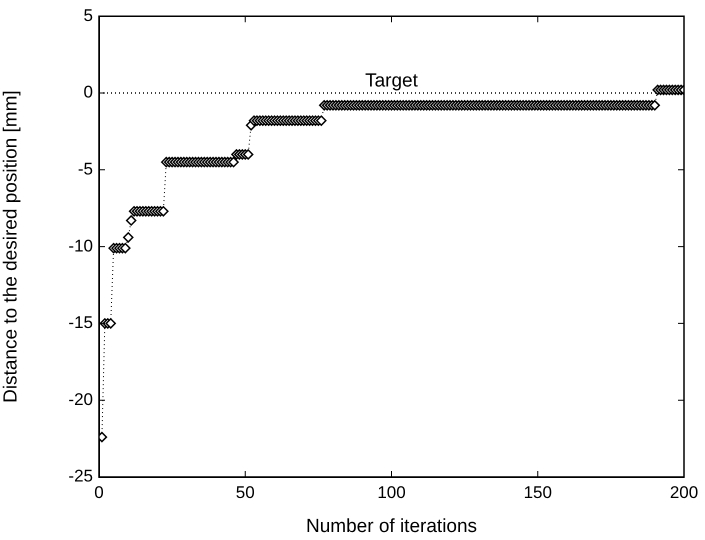 This screenshot has height=540, width=705. Describe the element at coordinates (80, 246) in the screenshot. I see `y-tick-label: -10` at that location.